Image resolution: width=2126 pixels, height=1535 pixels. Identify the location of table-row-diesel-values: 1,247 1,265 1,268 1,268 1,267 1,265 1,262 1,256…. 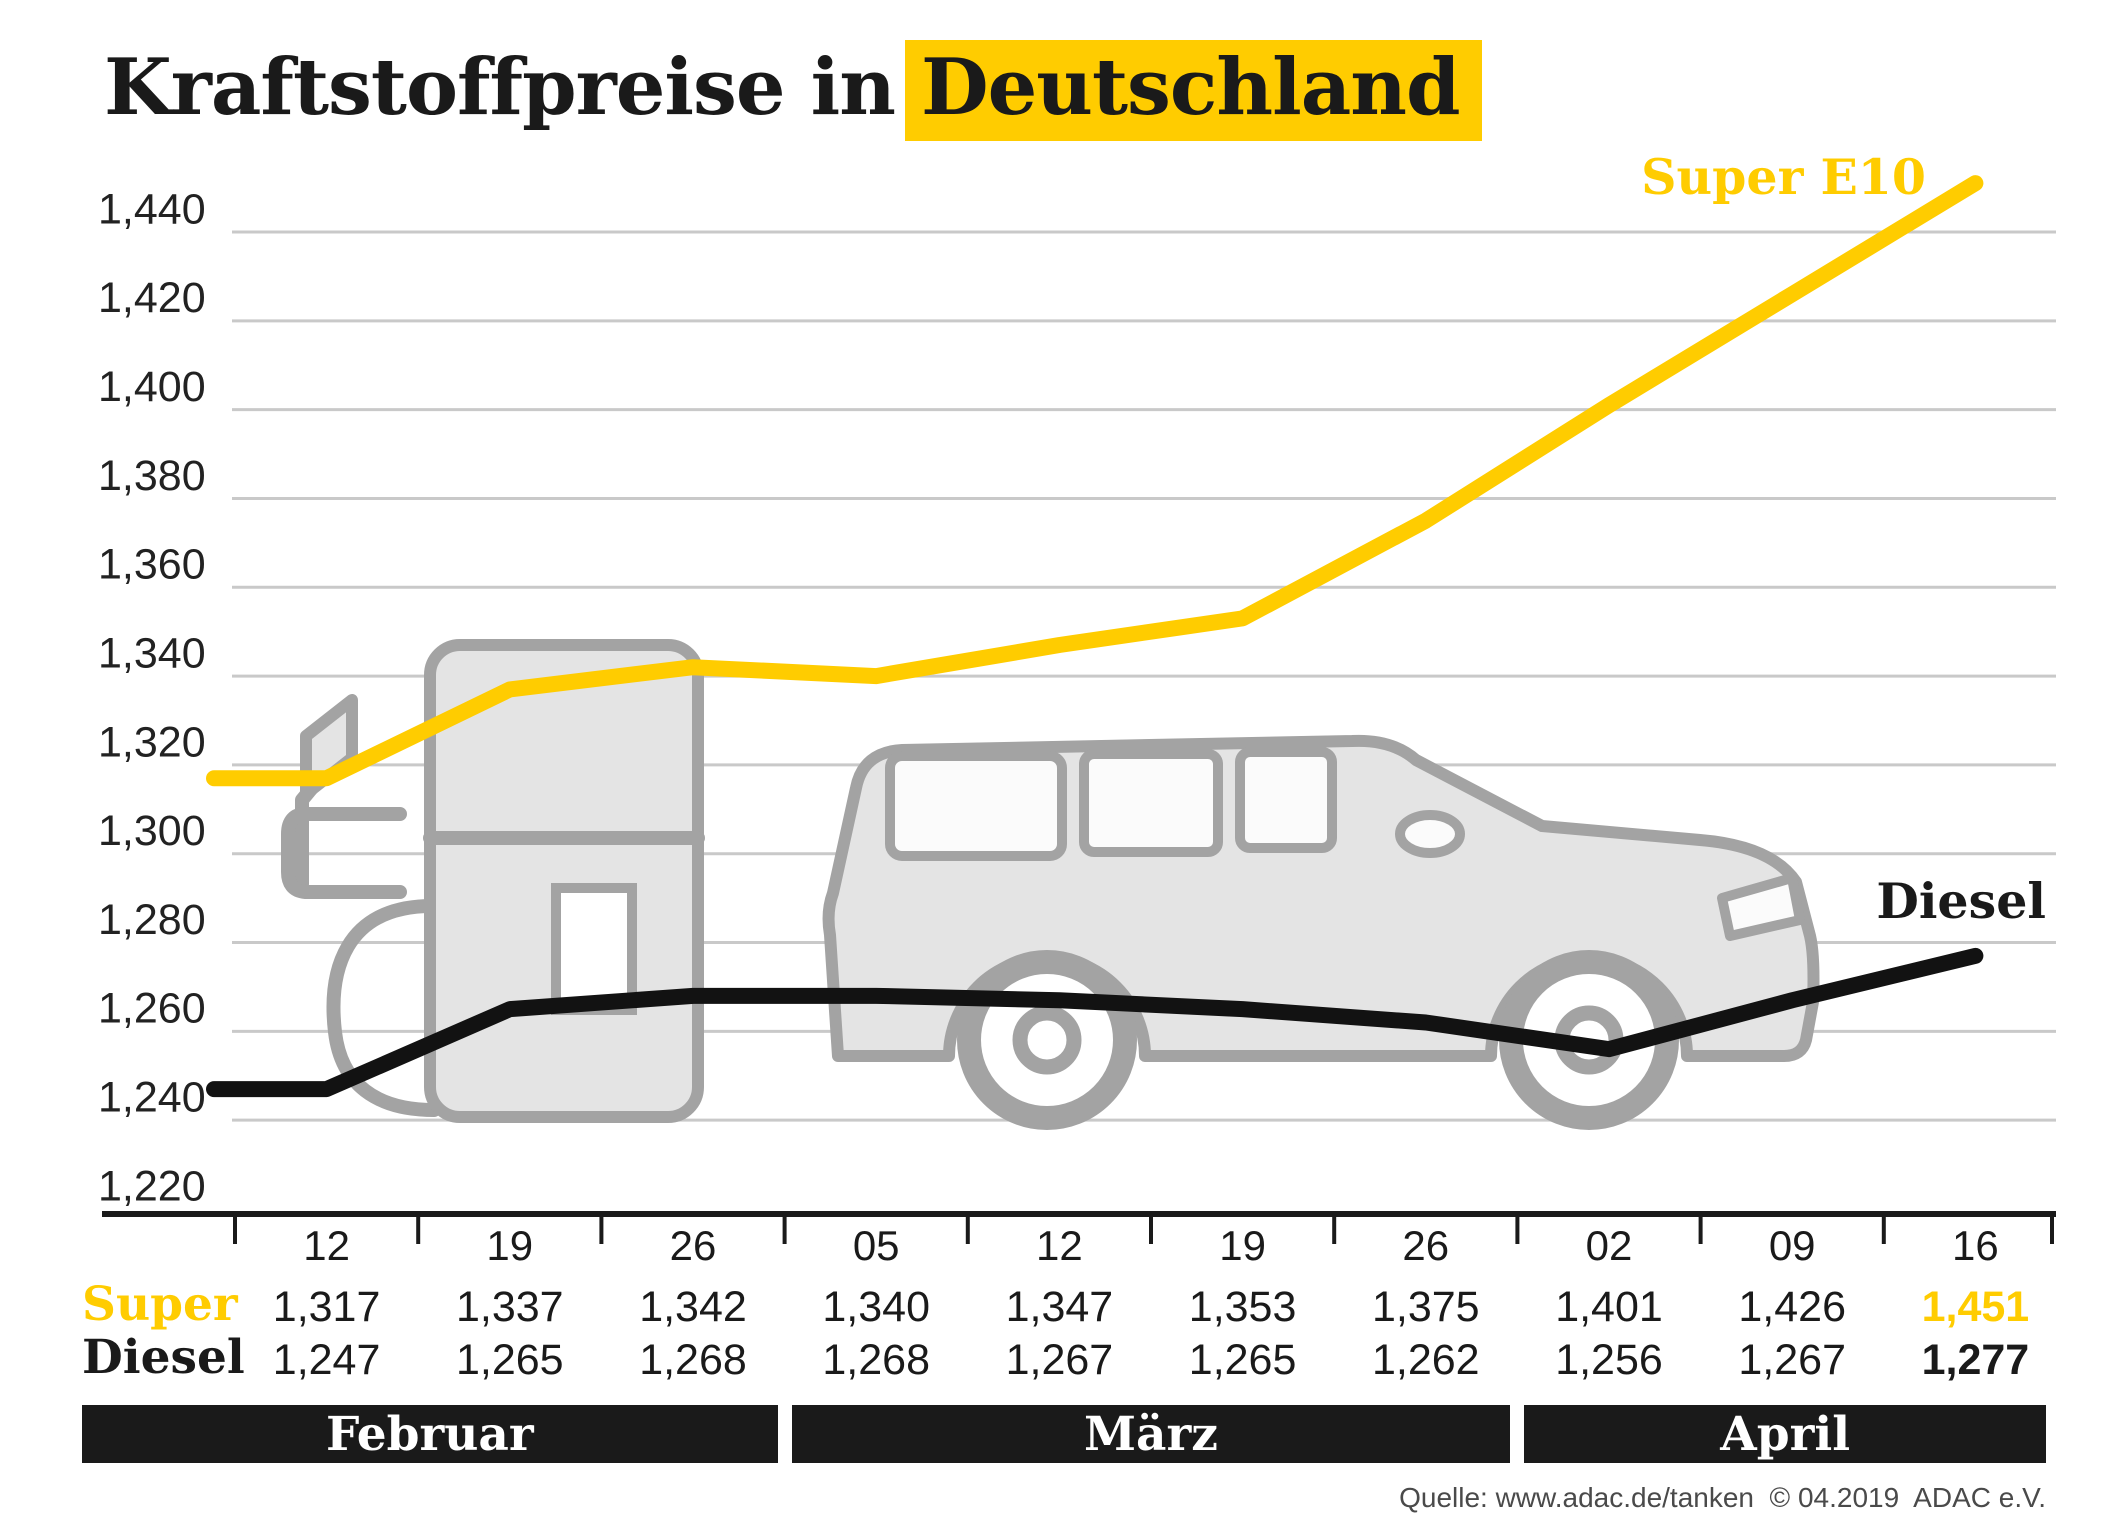
(1151, 1360).